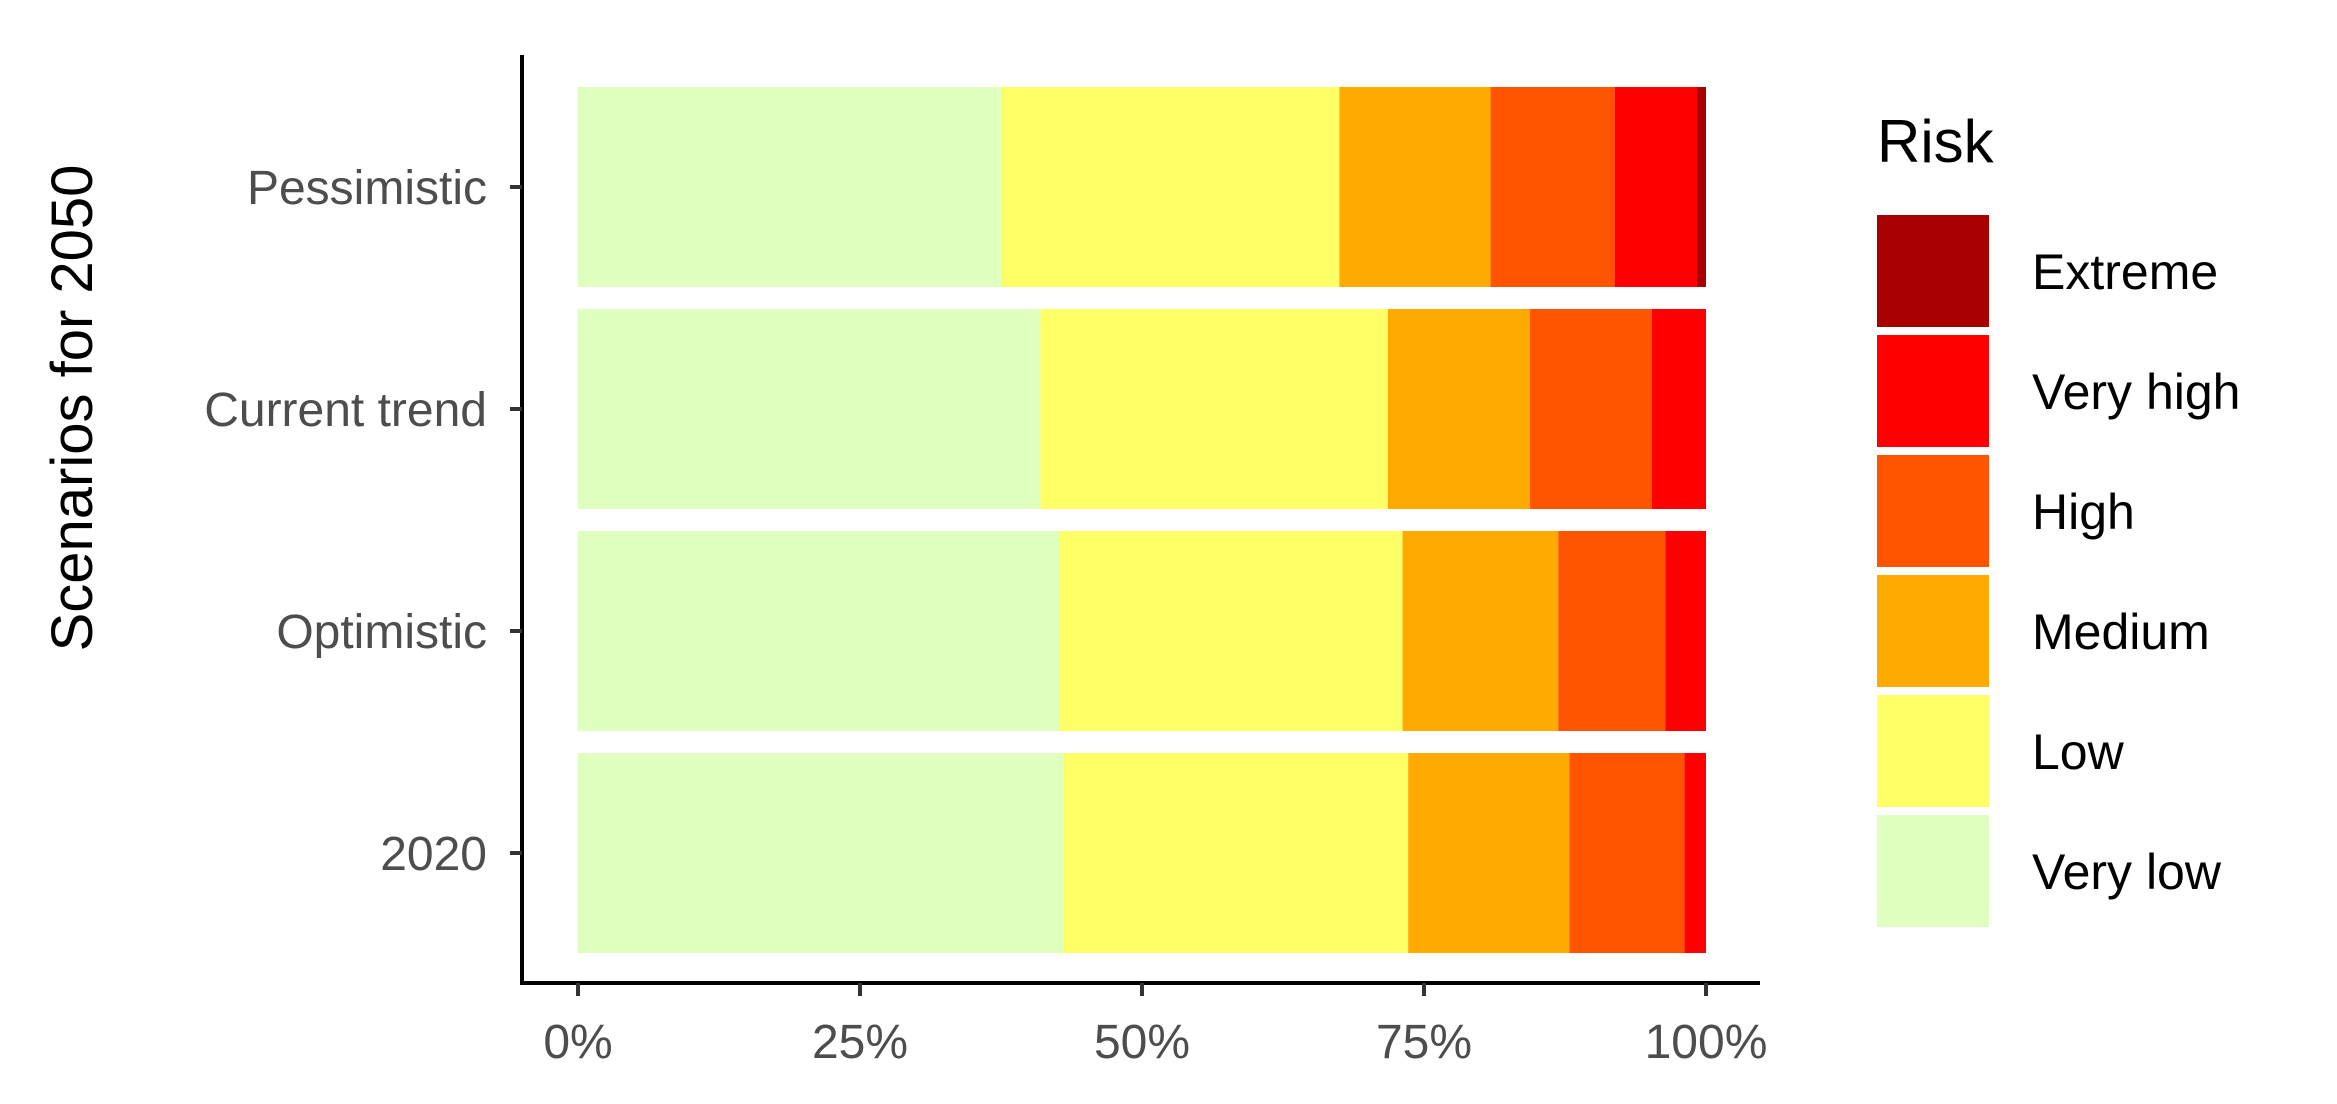  I want to click on y-axis-title: Scenarios for 2050, so click(72, 408).